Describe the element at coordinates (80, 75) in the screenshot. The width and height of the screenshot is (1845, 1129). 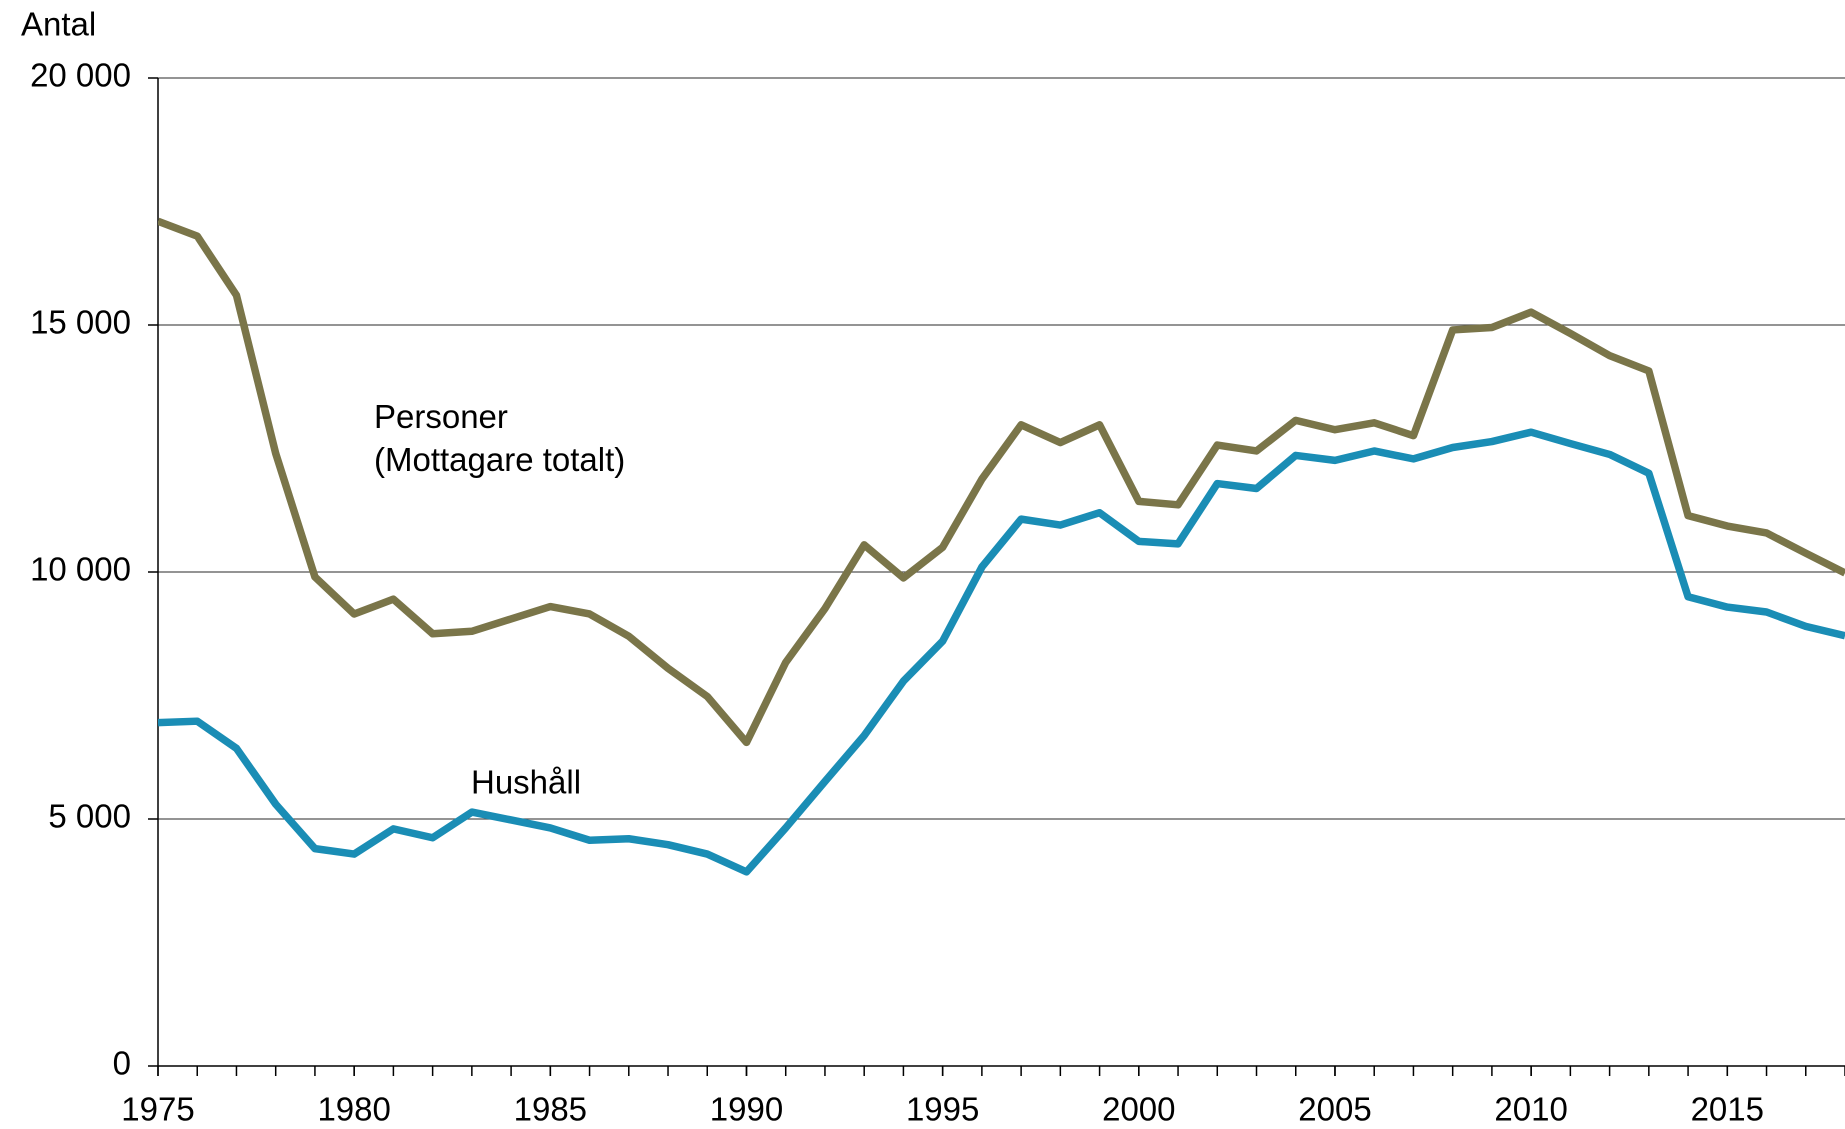
I see `y-tick-label: 20 000` at that location.